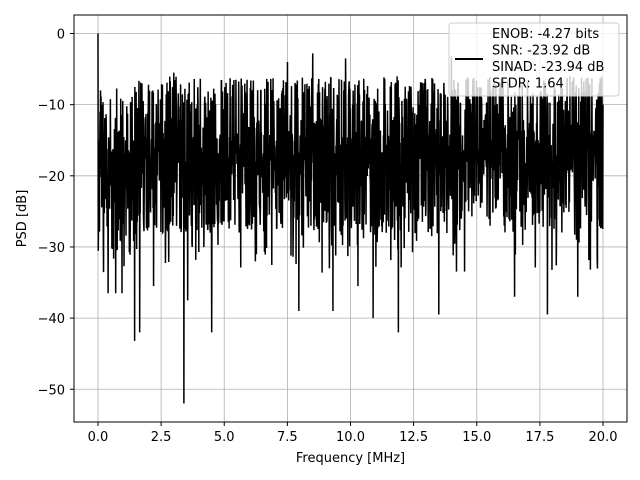 The height and width of the screenshot is (480, 640). I want to click on y-tick-label: −20, so click(51, 177).